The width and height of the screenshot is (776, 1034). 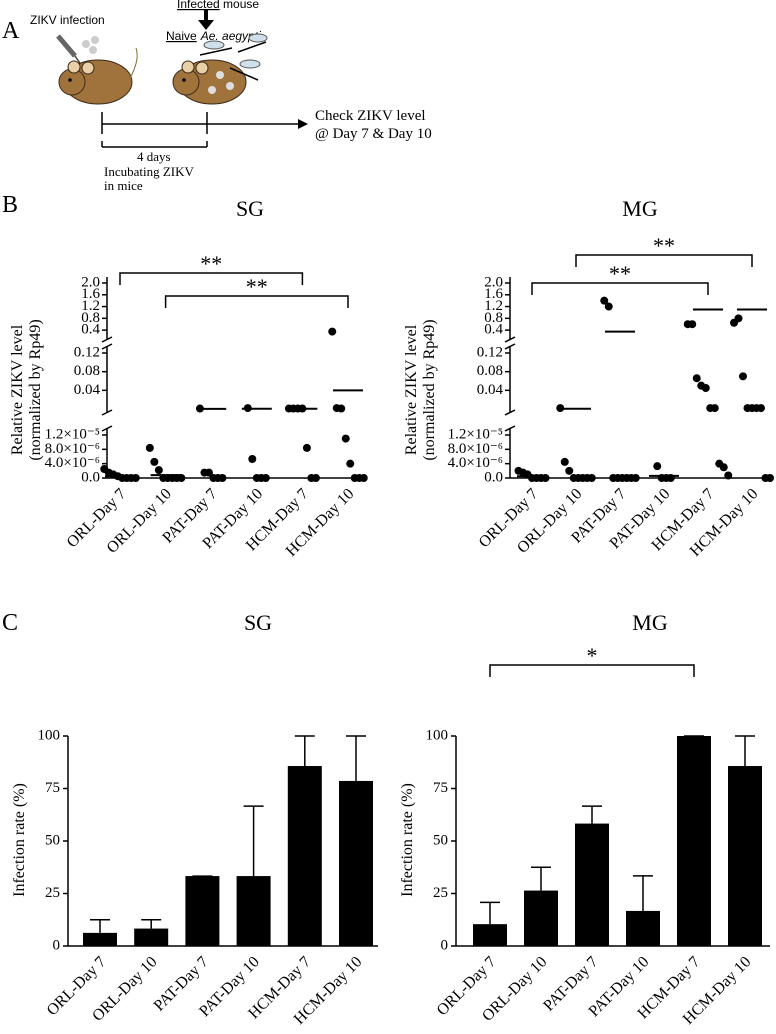 What do you see at coordinates (230, 36) in the screenshot?
I see `diagram-text: Ae. aegypti` at bounding box center [230, 36].